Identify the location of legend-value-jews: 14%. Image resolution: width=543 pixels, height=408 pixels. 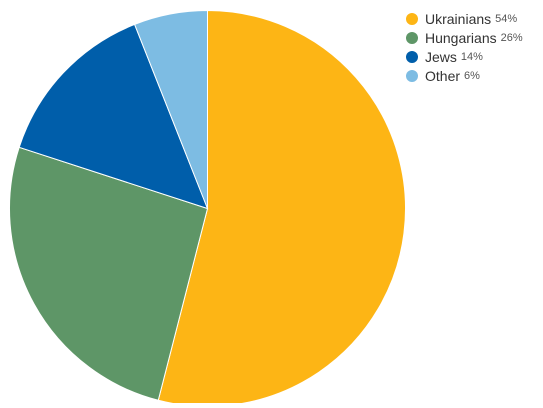
(471, 56).